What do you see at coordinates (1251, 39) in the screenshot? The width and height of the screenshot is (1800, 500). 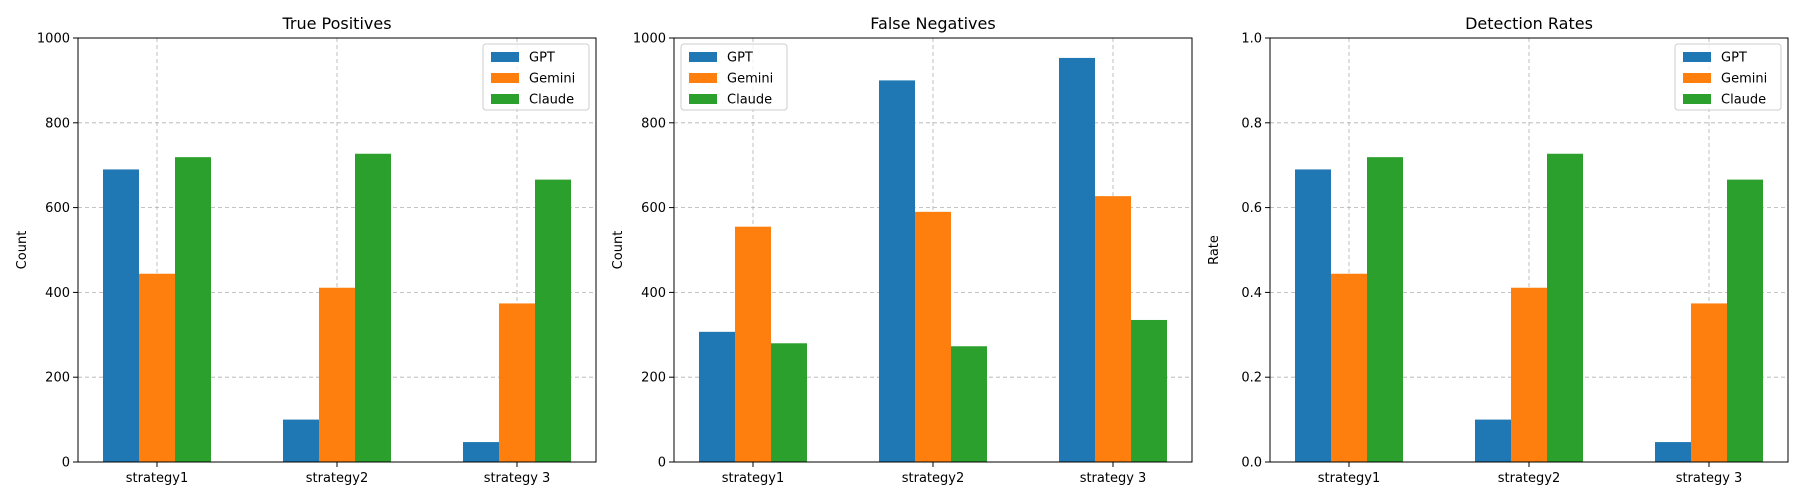 I see `y-tick-label: 1.0` at bounding box center [1251, 39].